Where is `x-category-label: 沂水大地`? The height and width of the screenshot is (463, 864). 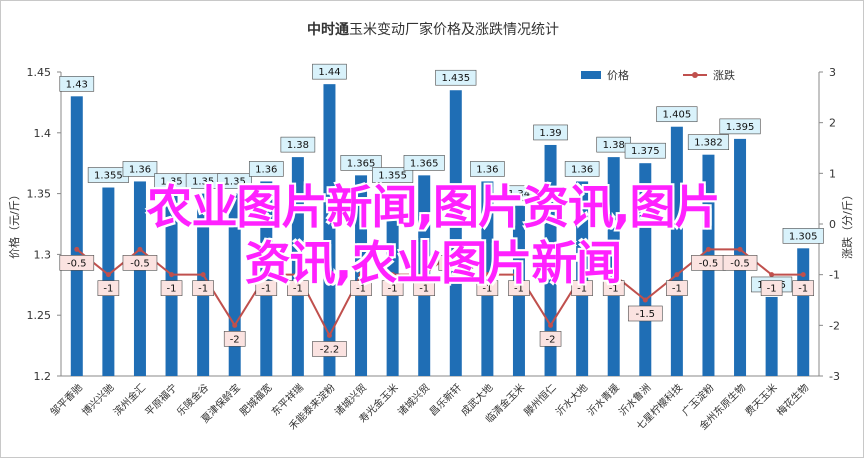
x-category-label: 沂水大地 is located at coordinates (571, 399).